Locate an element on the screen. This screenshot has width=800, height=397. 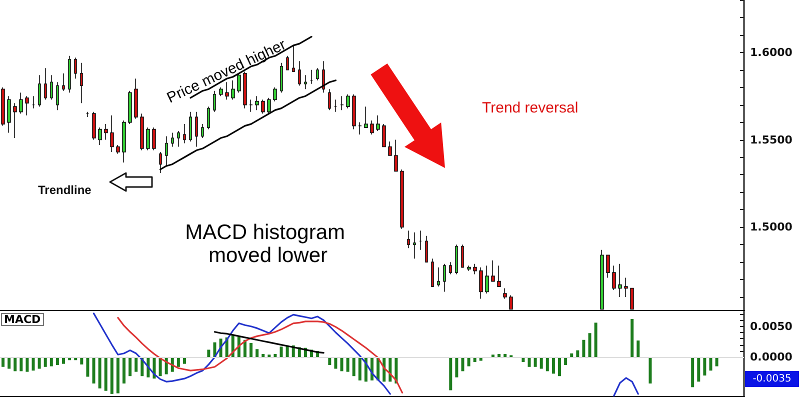
chart-title: MACD is located at coordinates (22, 319).